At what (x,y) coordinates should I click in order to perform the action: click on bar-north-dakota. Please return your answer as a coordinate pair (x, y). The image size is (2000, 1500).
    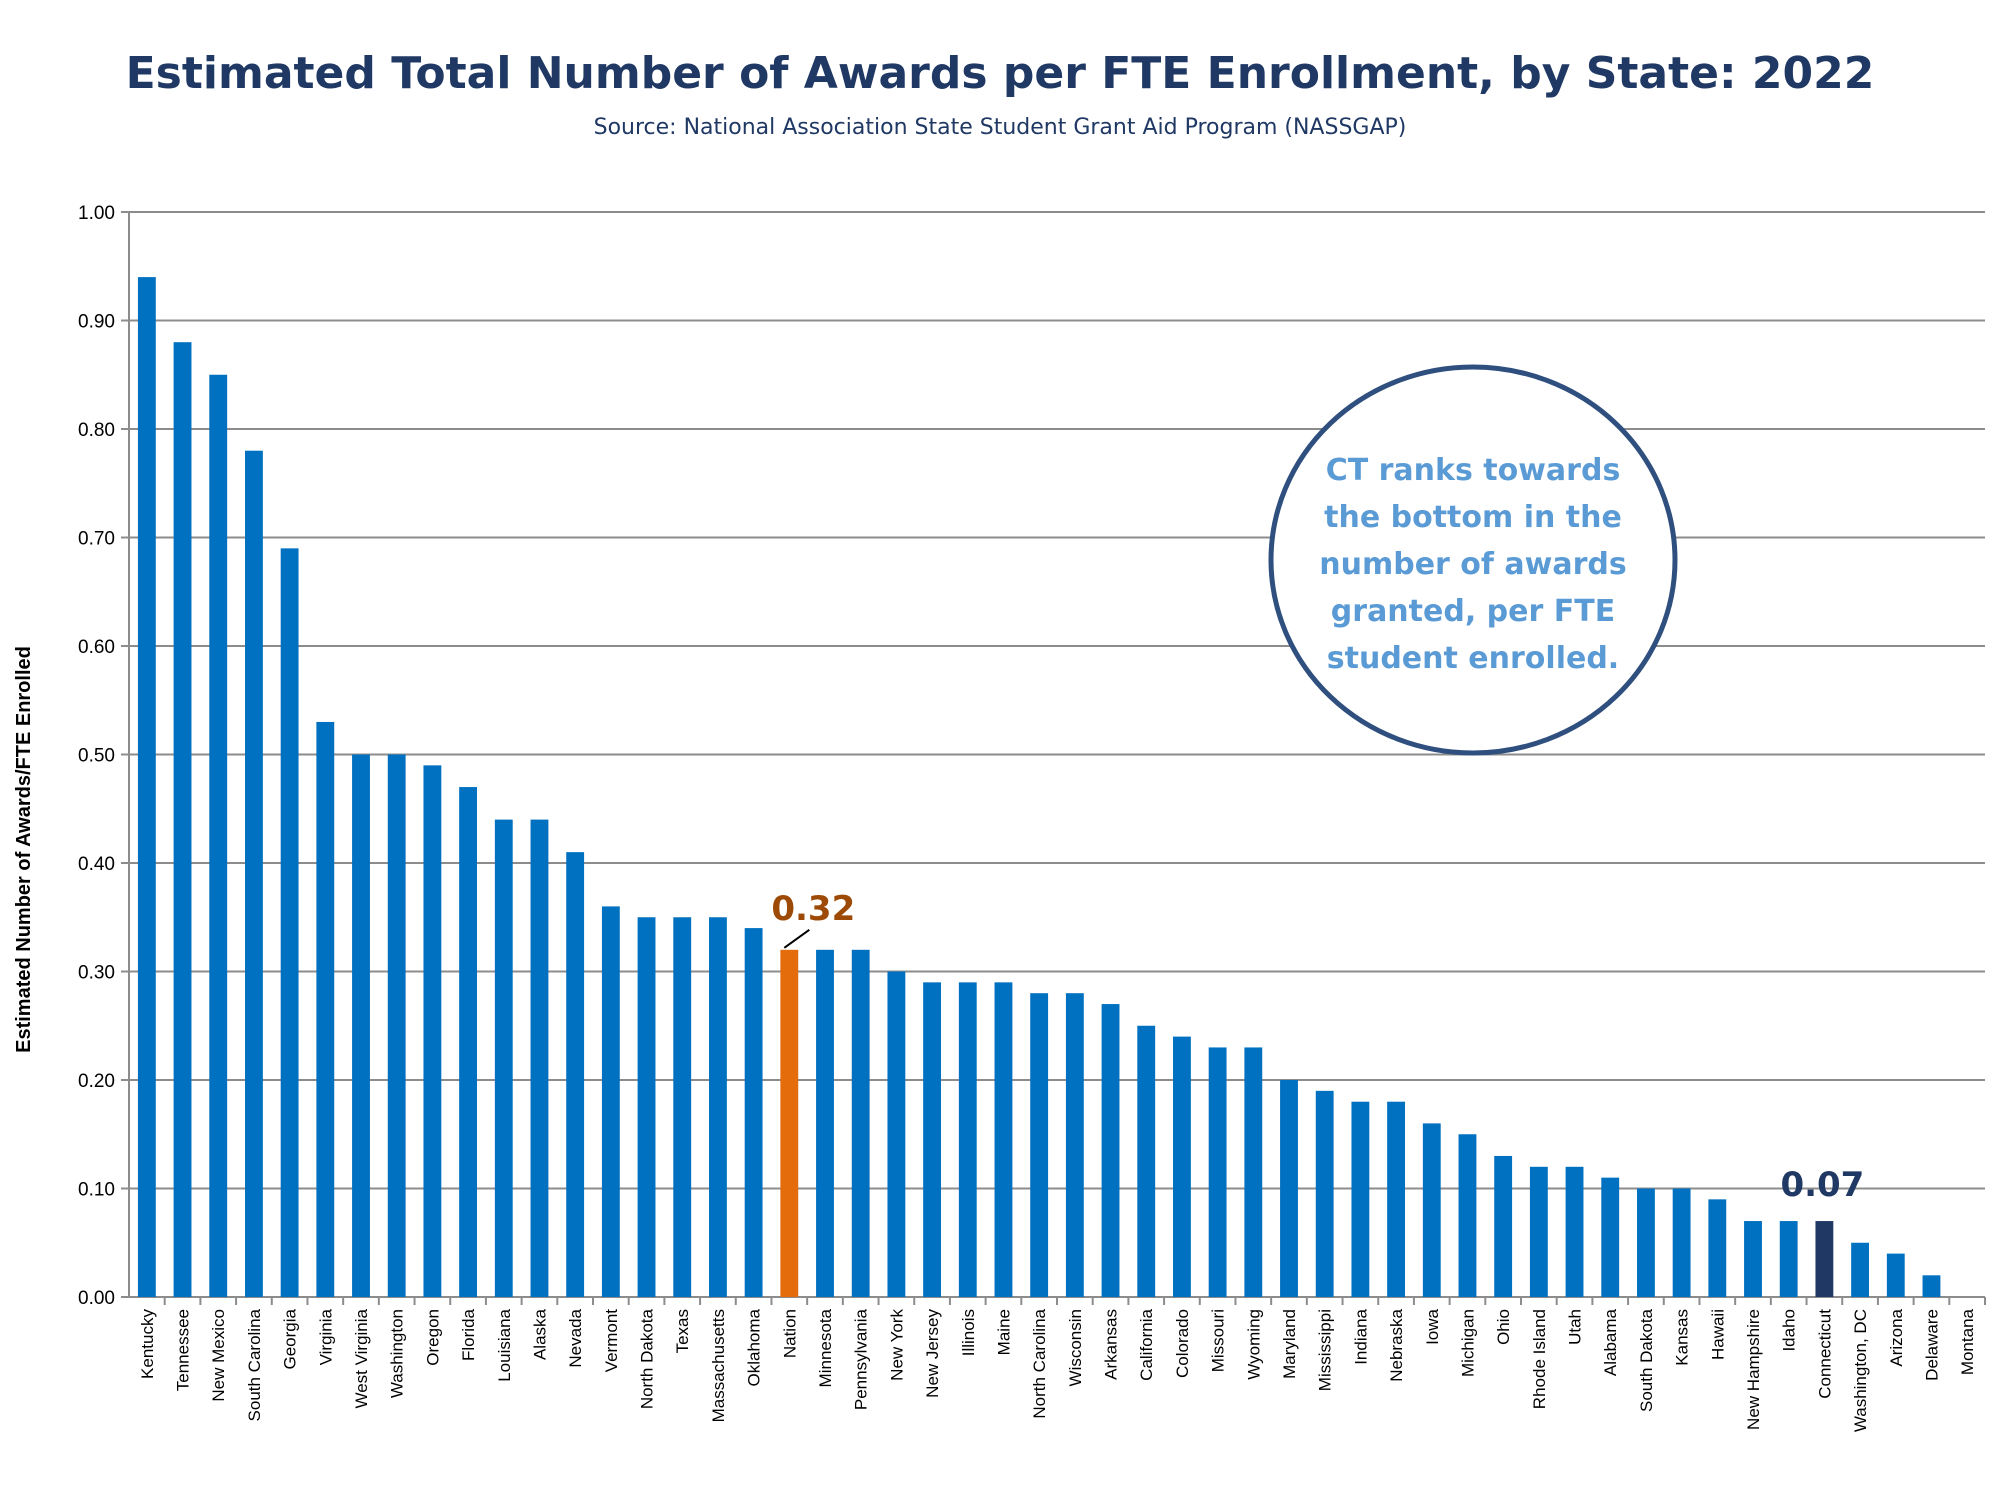
    Looking at the image, I should click on (646, 1107).